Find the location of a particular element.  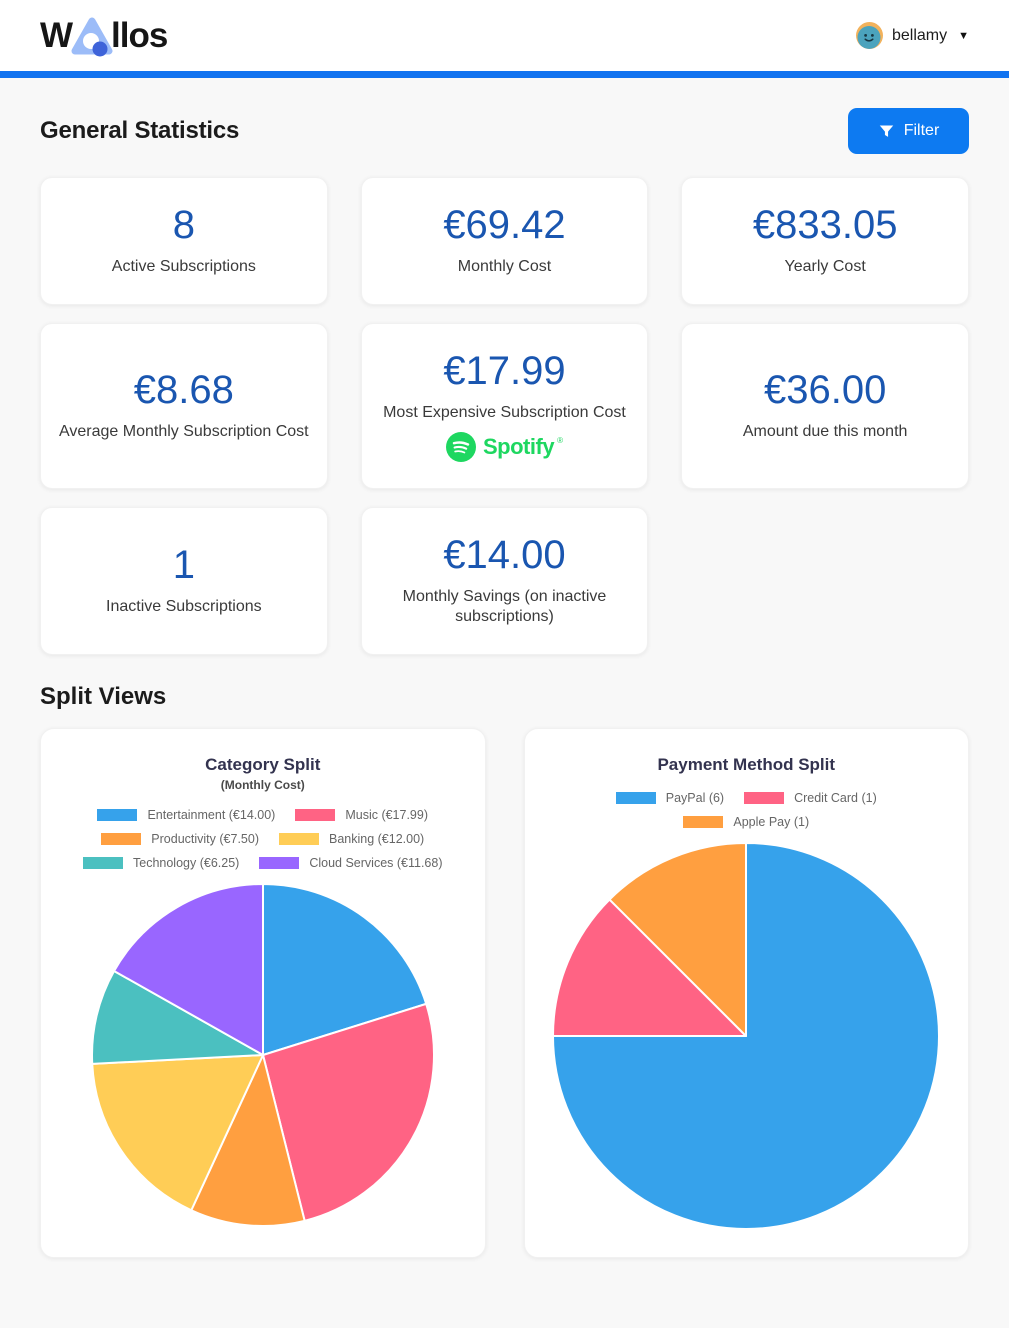

spotify-icon is located at coordinates (461, 446).